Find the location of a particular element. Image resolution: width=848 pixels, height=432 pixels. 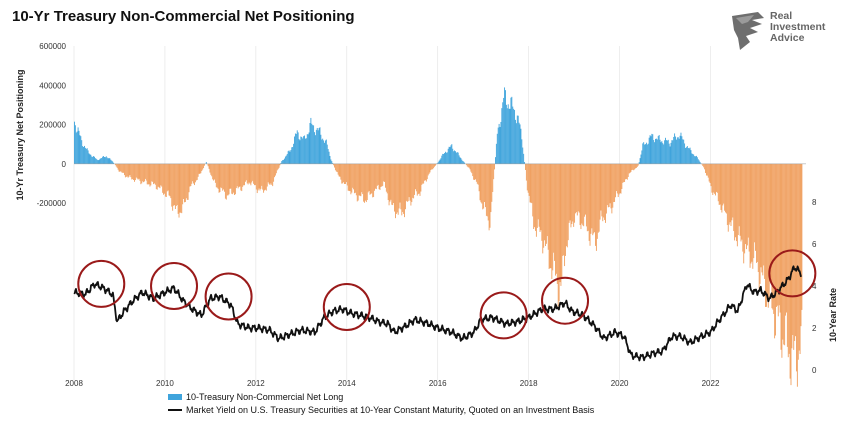

x-tick-label: 2008 is located at coordinates (74, 383).